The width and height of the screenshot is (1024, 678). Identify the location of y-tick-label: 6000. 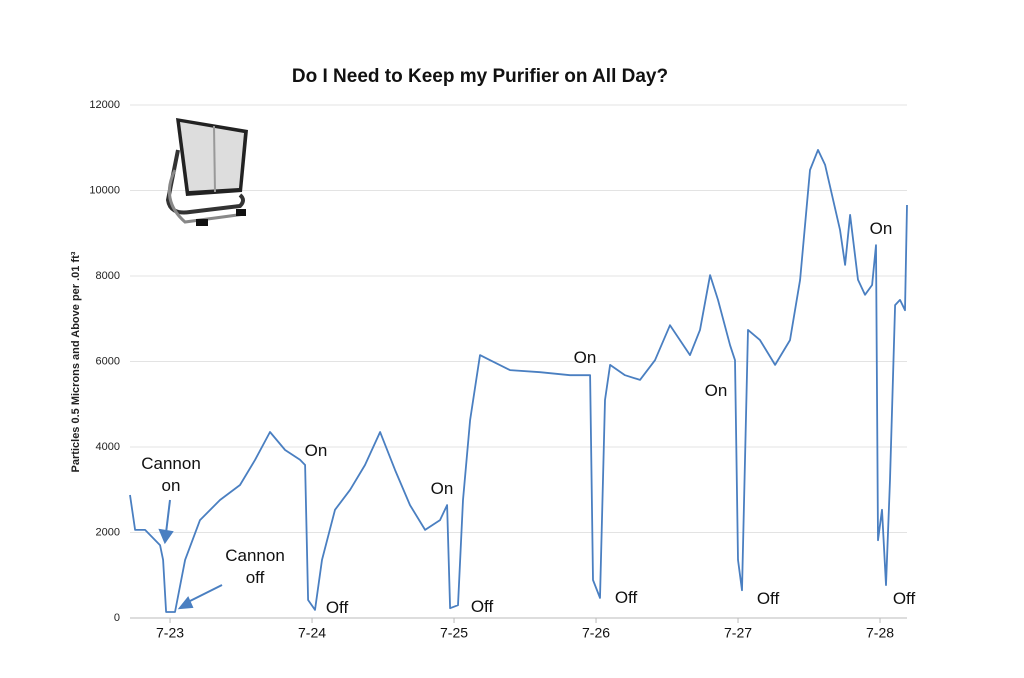
(108, 361).